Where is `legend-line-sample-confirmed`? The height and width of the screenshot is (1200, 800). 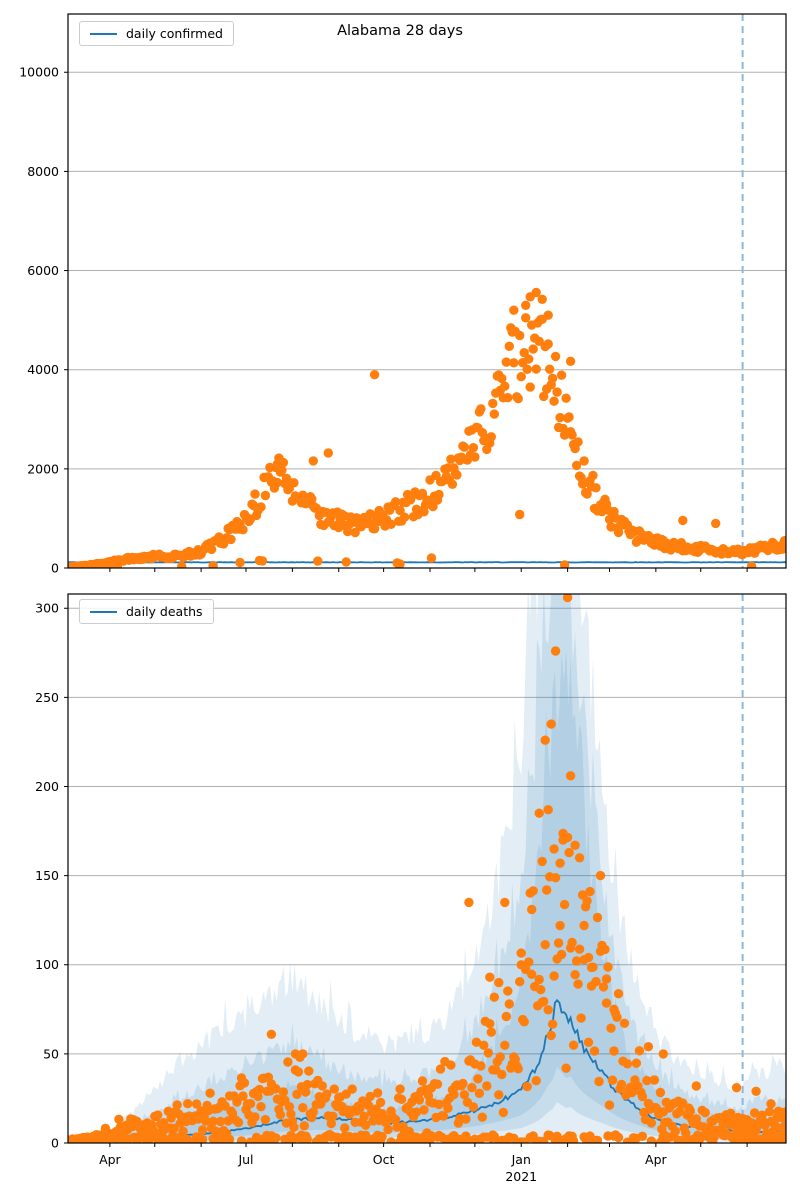
legend-line-sample-confirmed is located at coordinates (103, 33).